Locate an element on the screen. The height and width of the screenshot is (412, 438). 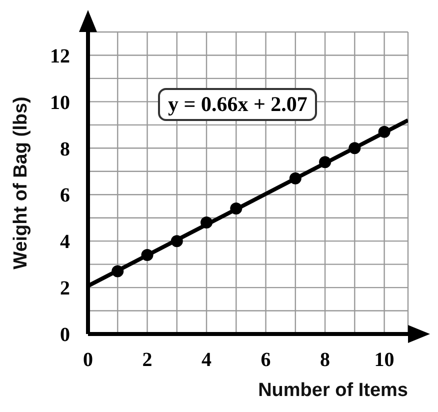
y-tick-label: 8 is located at coordinates (65, 149).